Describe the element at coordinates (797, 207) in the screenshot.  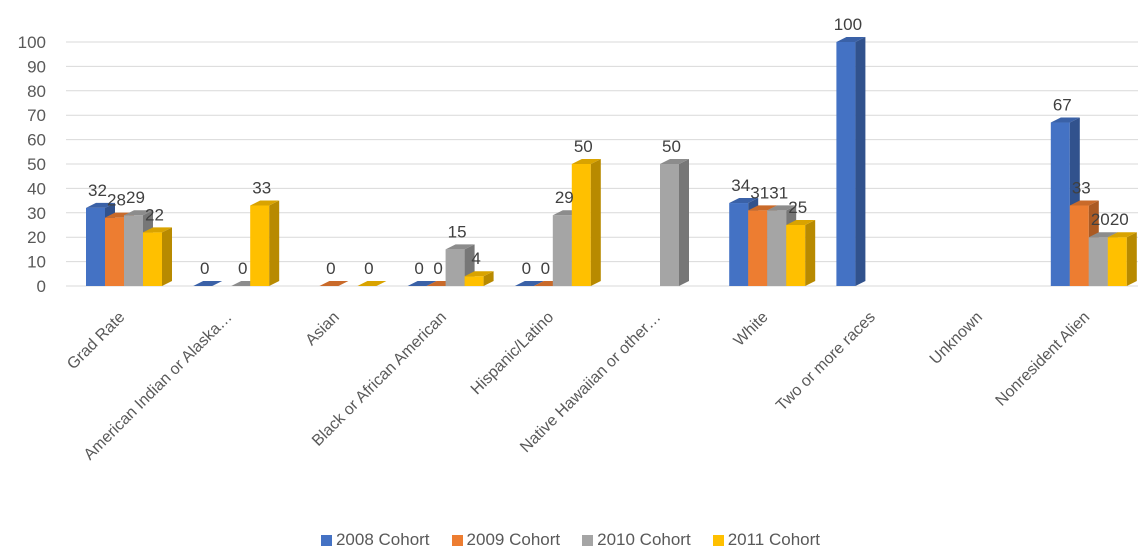
I see `data-label: 25` at that location.